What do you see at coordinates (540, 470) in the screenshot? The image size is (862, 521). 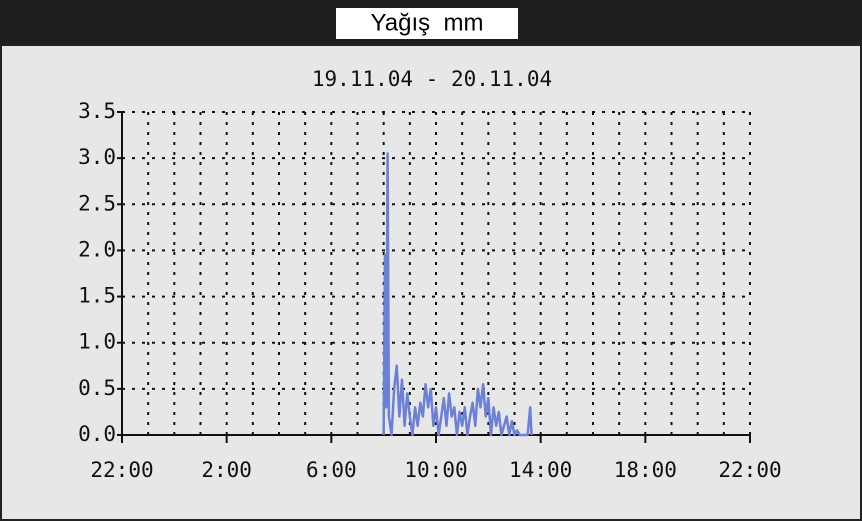 I see `x-tick-label: 14:00` at bounding box center [540, 470].